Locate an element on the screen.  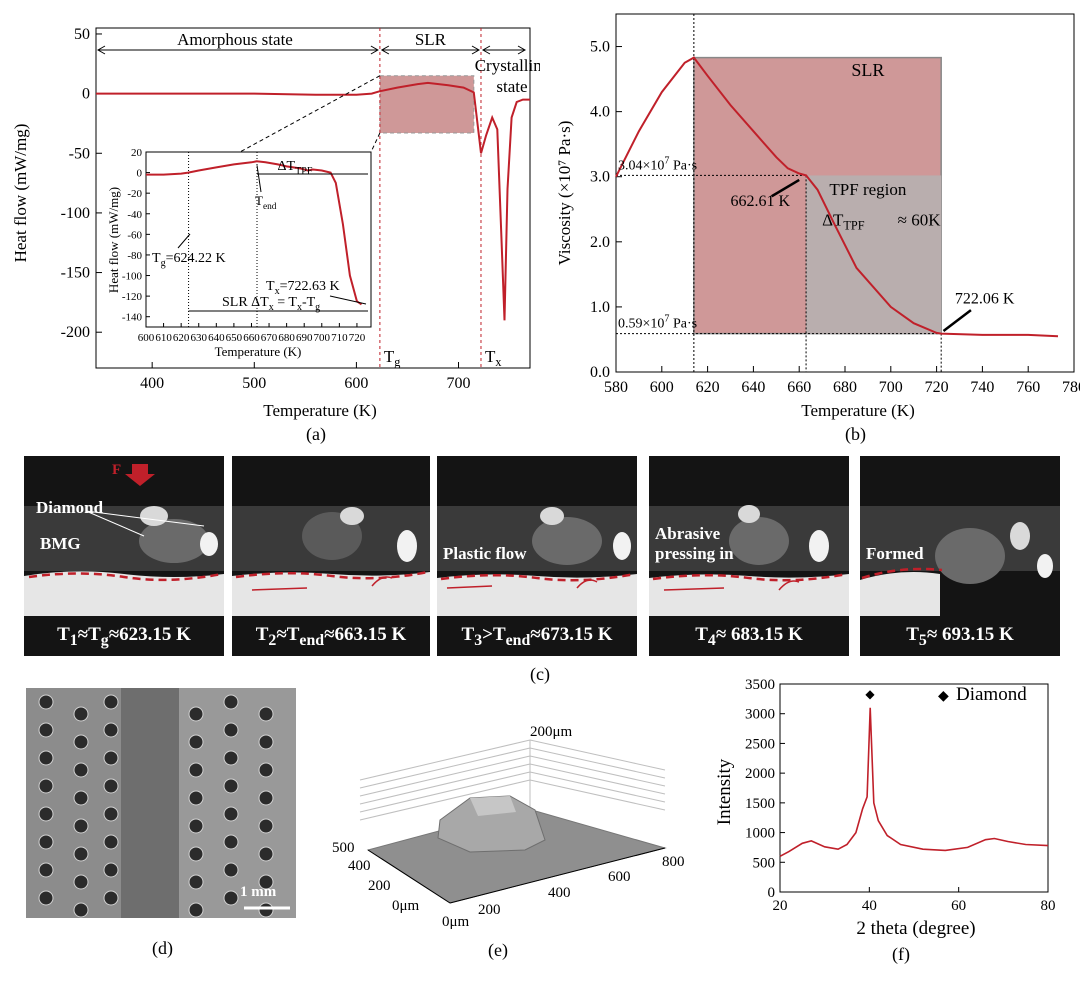
x-tick-label: 80 is located at coordinates (1048, 906).